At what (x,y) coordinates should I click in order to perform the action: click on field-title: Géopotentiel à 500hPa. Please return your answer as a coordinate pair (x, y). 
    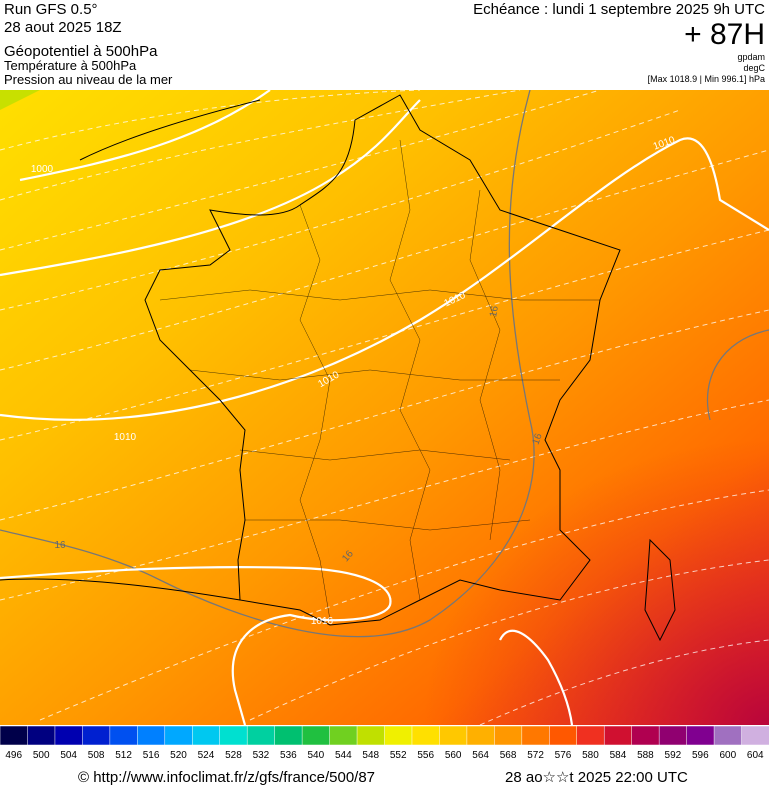
    Looking at the image, I should click on (81, 51).